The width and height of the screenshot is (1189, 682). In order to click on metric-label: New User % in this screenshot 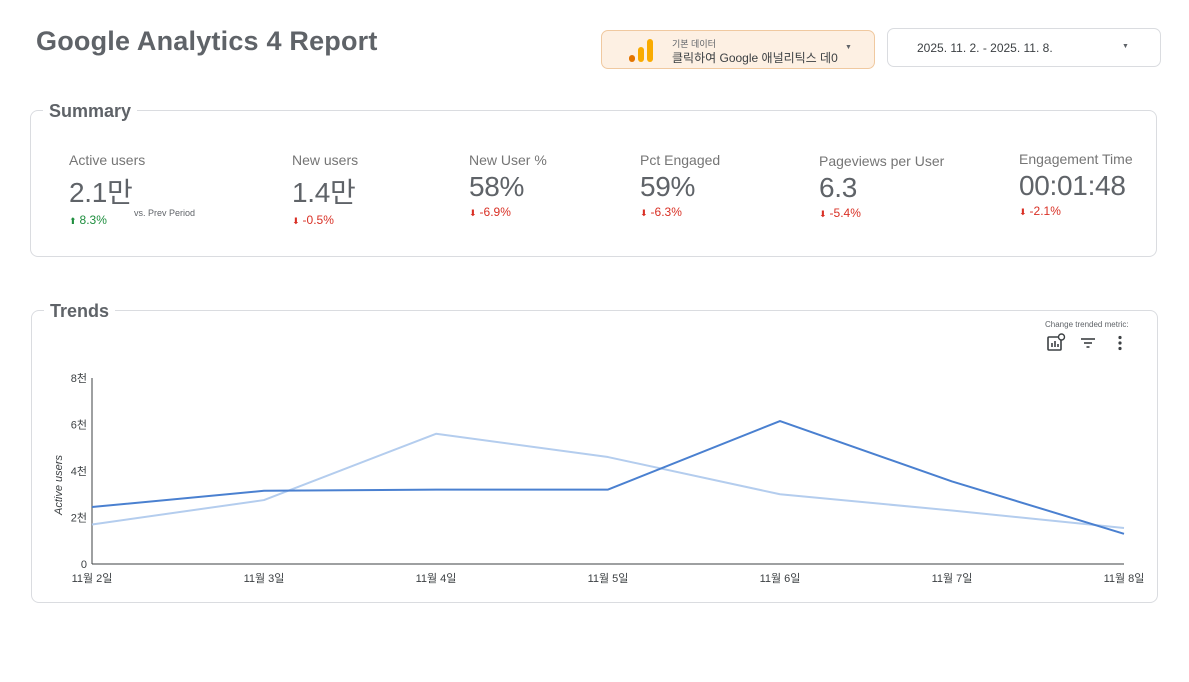, I will do `click(508, 160)`.